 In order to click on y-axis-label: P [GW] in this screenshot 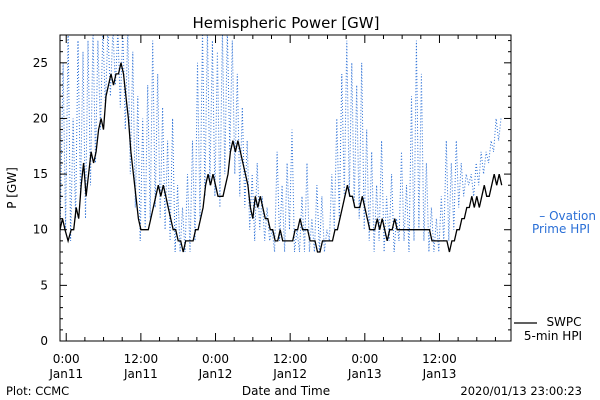, I will do `click(12, 188)`.